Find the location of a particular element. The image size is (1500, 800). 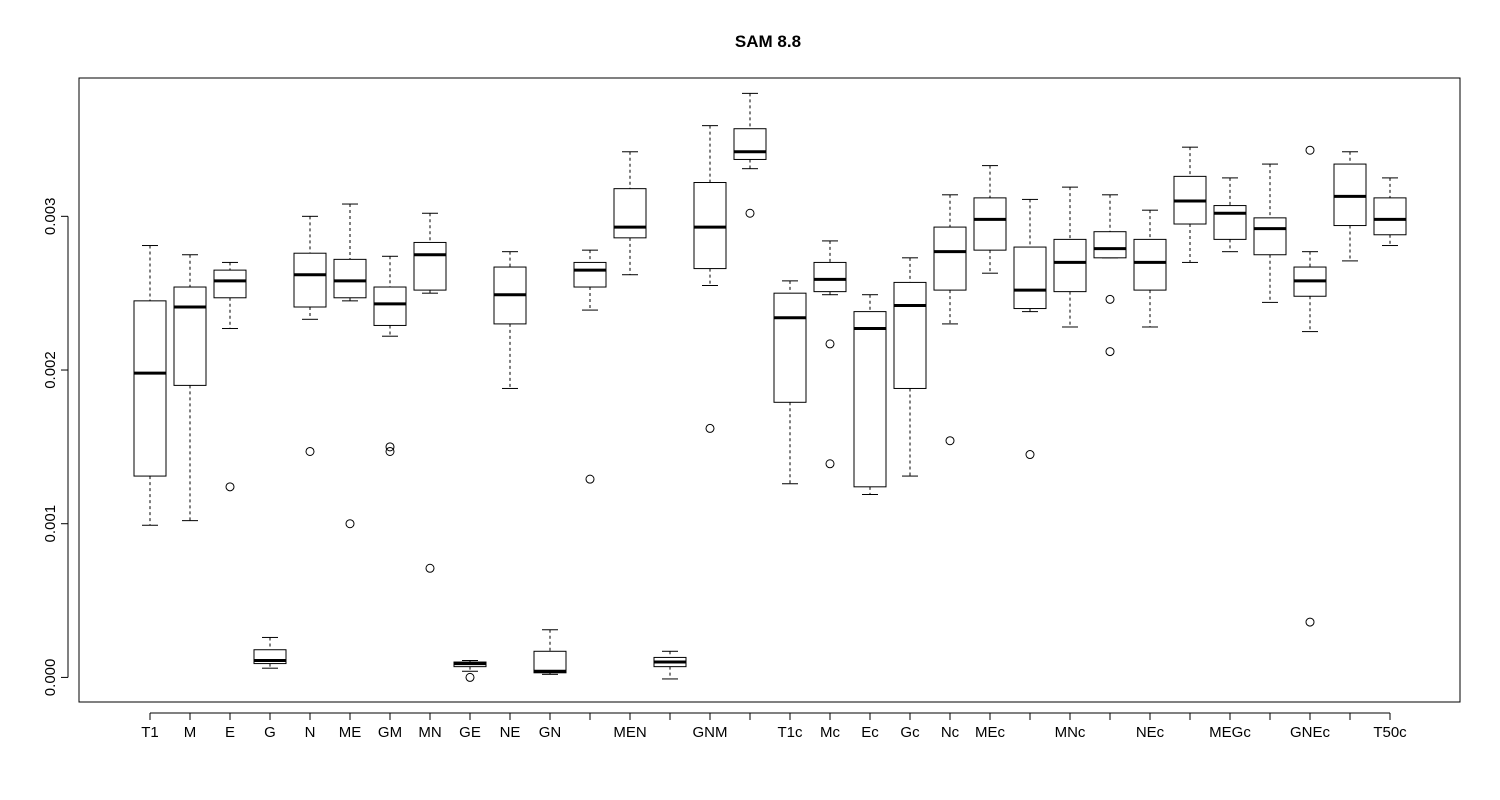

box-Mc is located at coordinates (830, 354).